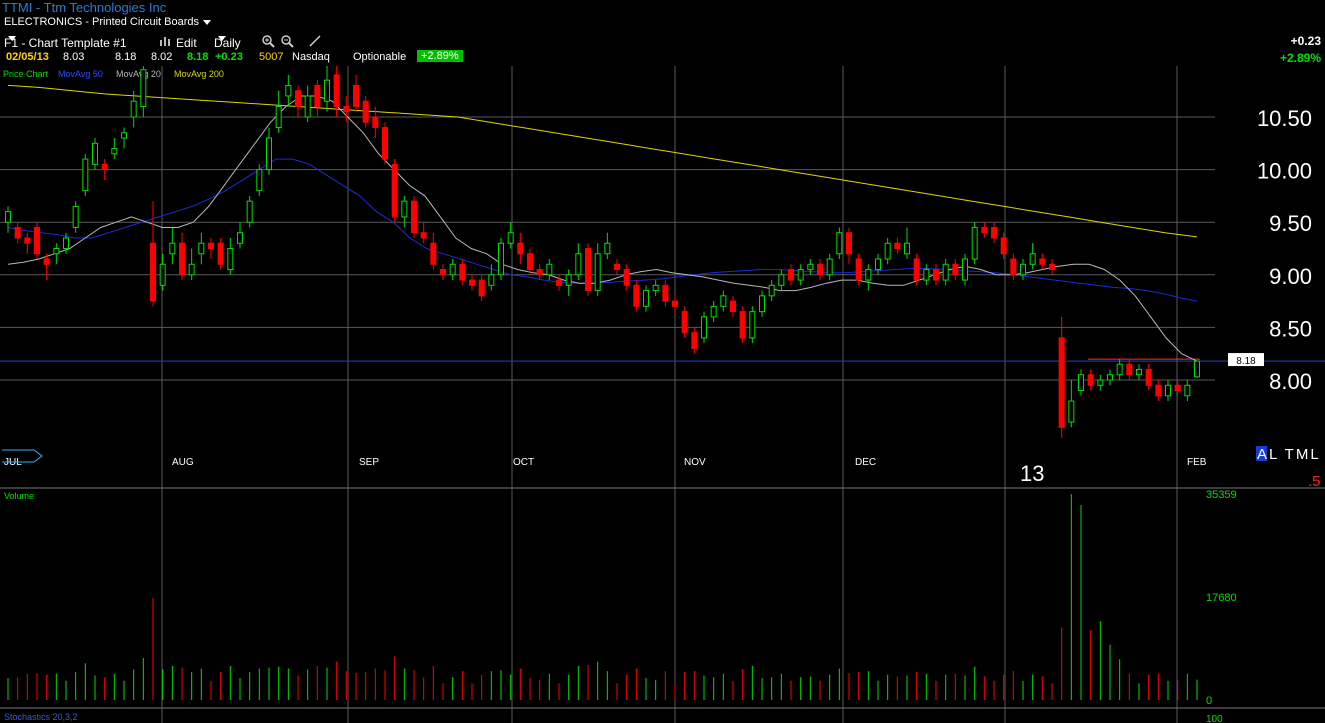 Image resolution: width=1325 pixels, height=723 pixels. I want to click on zoom-in-icon, so click(268, 41).